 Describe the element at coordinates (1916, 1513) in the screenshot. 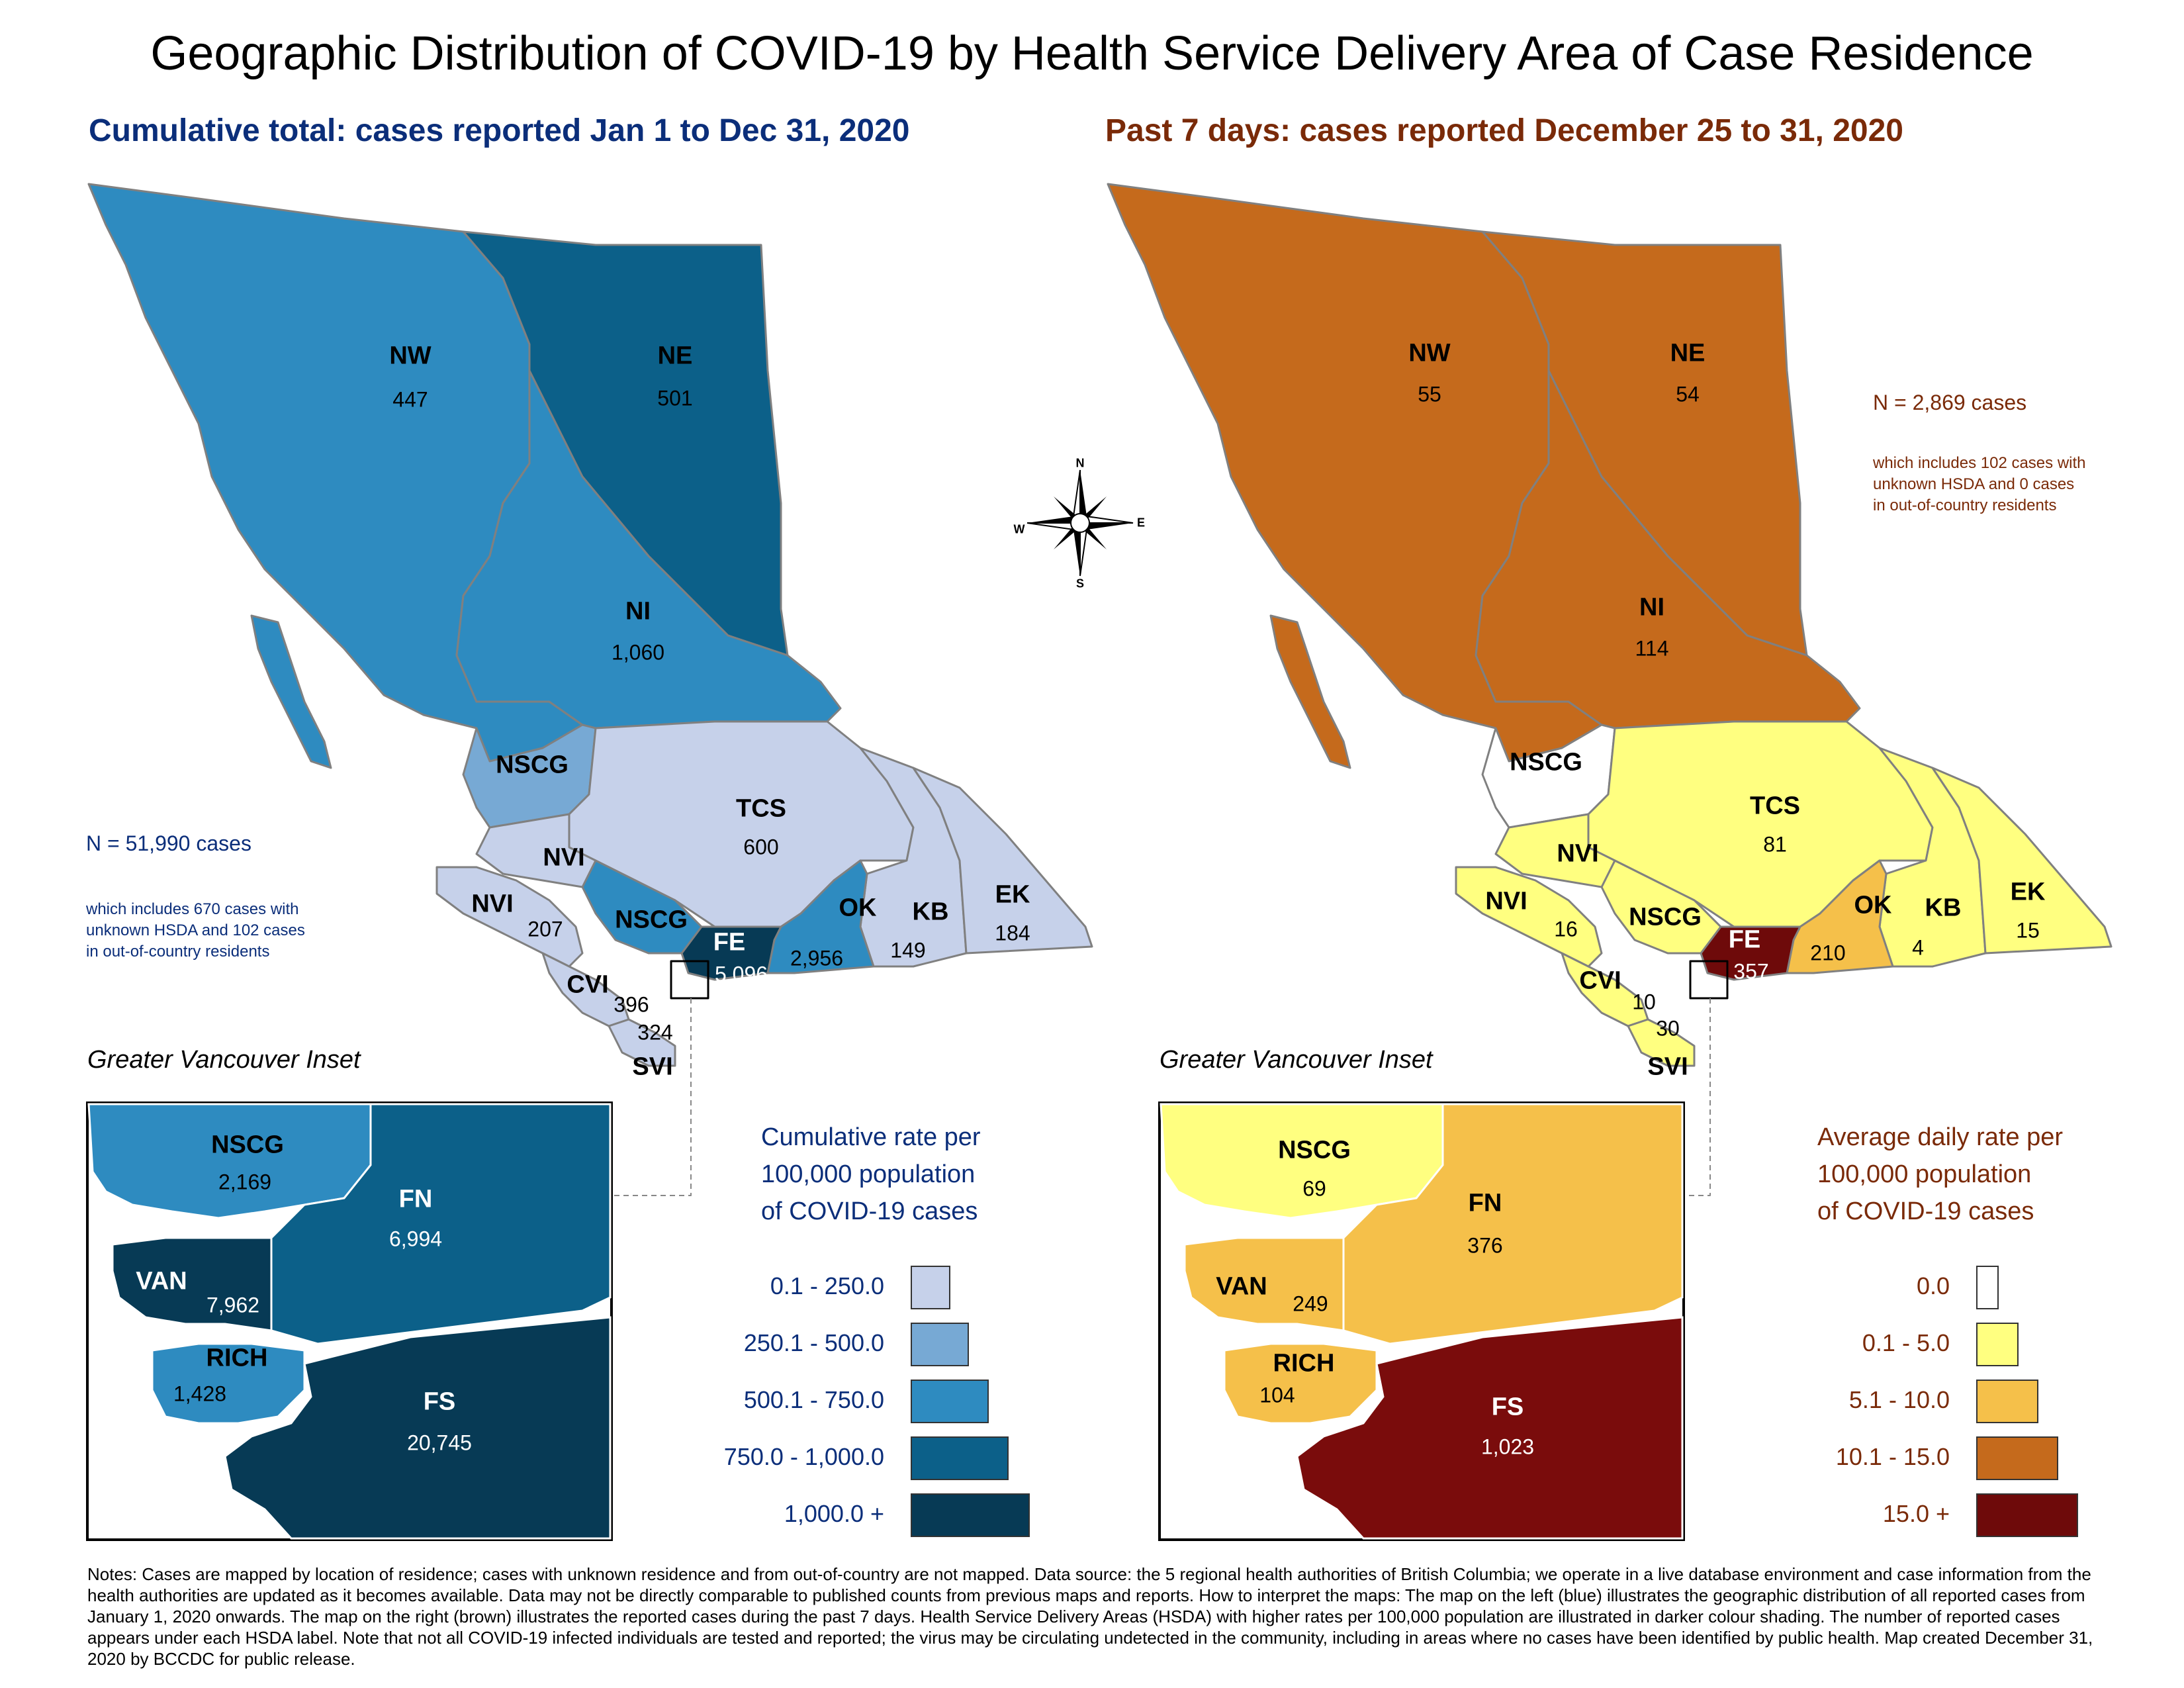

I see `right-legend-label: 15.0 +` at that location.